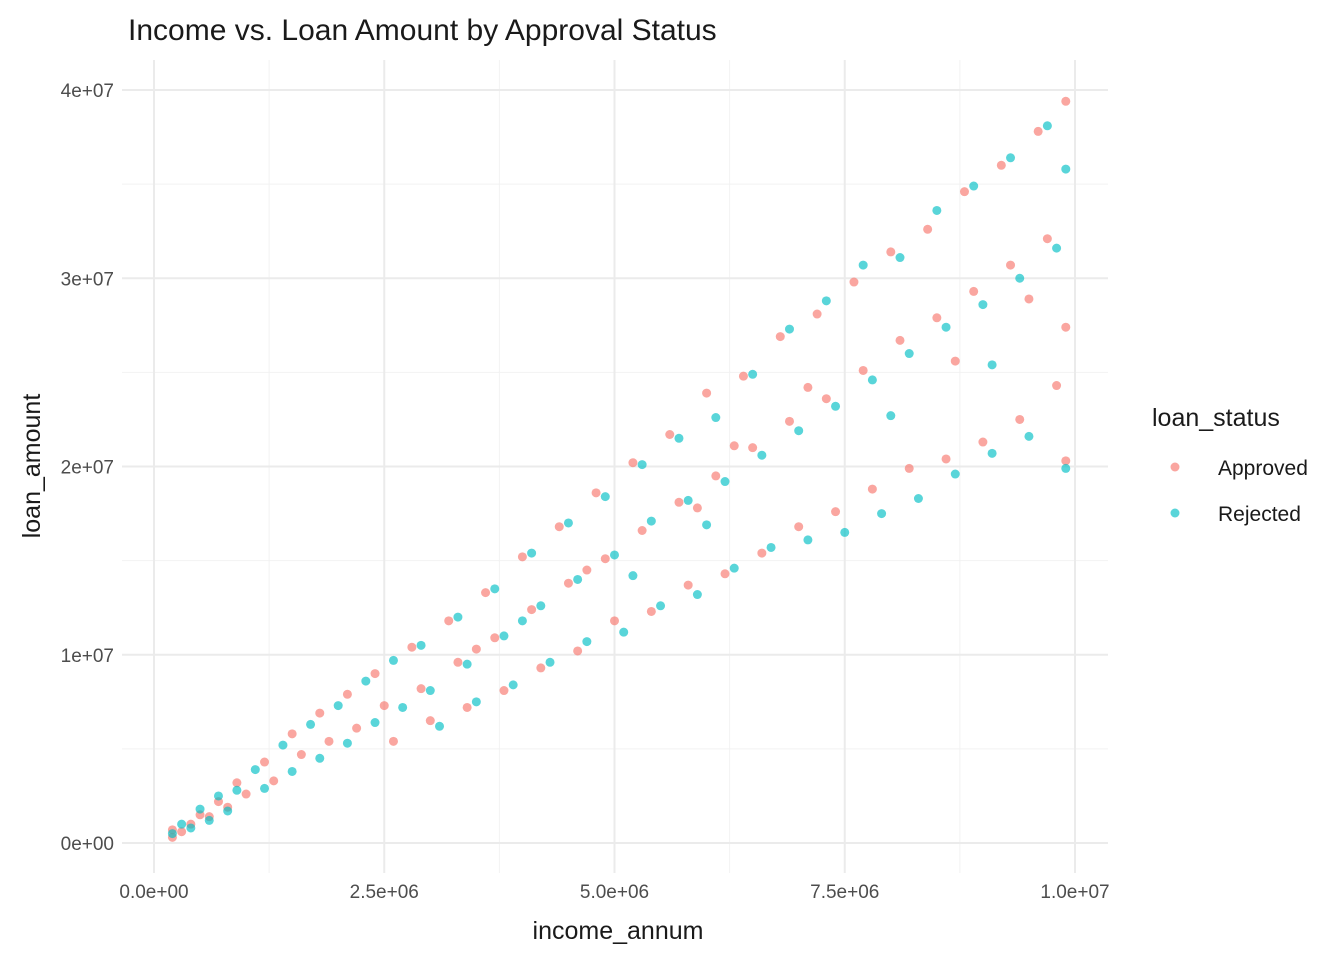  Describe the element at coordinates (844, 892) in the screenshot. I see `x-tick-label: 7.5e+06` at that location.